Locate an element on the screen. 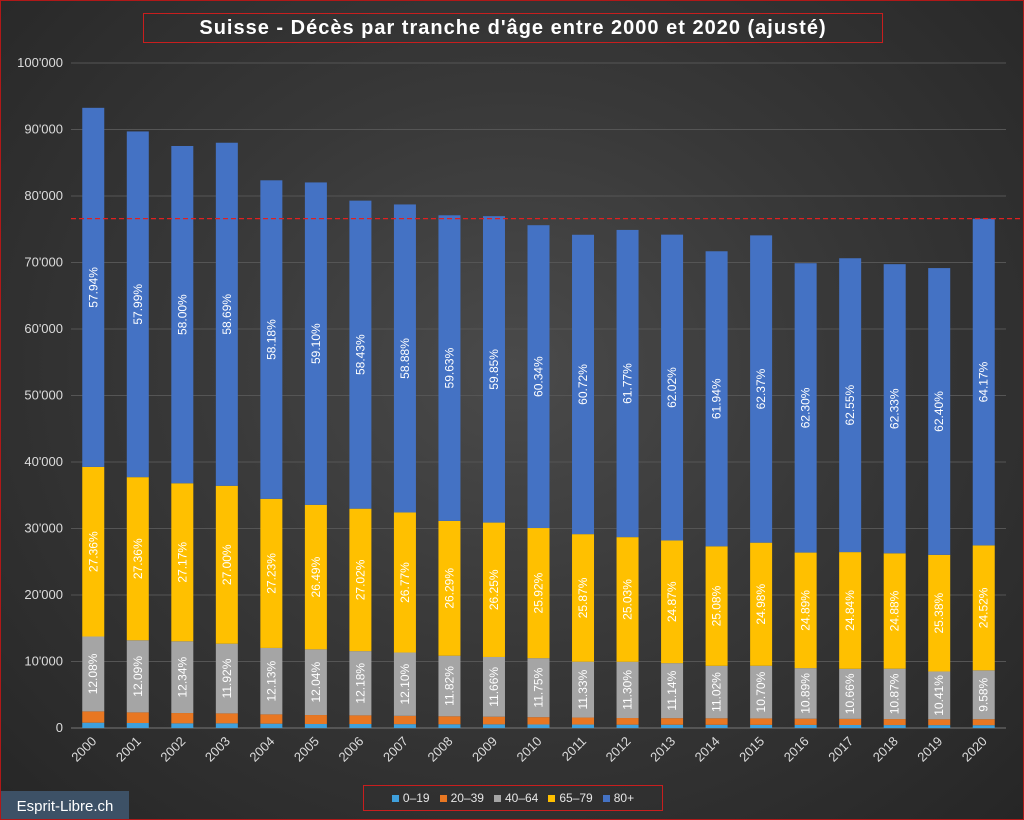 The image size is (1024, 820). data-label: 64.17% is located at coordinates (984, 381).